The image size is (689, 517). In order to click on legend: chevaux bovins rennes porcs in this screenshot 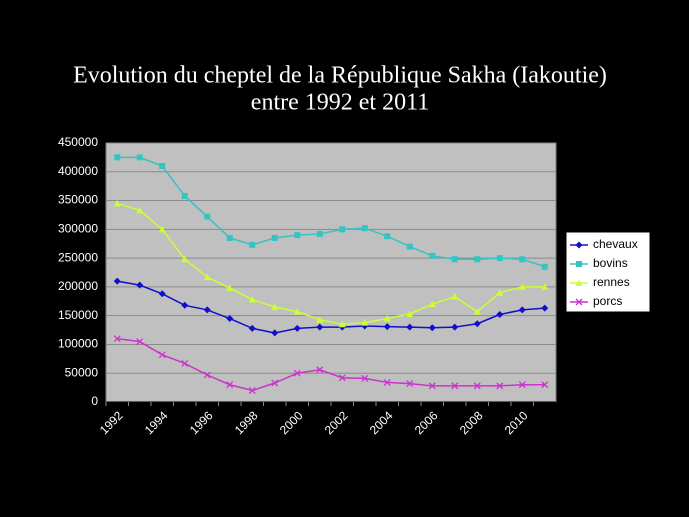, I will do `click(608, 272)`.